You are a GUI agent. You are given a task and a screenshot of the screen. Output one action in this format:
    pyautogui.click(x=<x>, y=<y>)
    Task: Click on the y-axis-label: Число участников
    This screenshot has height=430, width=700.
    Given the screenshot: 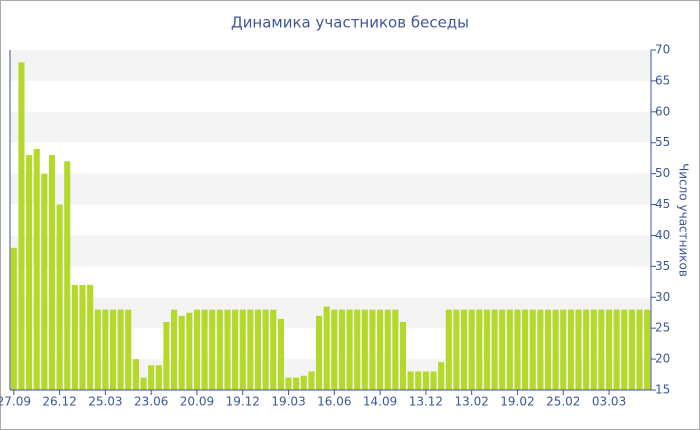 What is the action you would take?
    pyautogui.click(x=684, y=220)
    